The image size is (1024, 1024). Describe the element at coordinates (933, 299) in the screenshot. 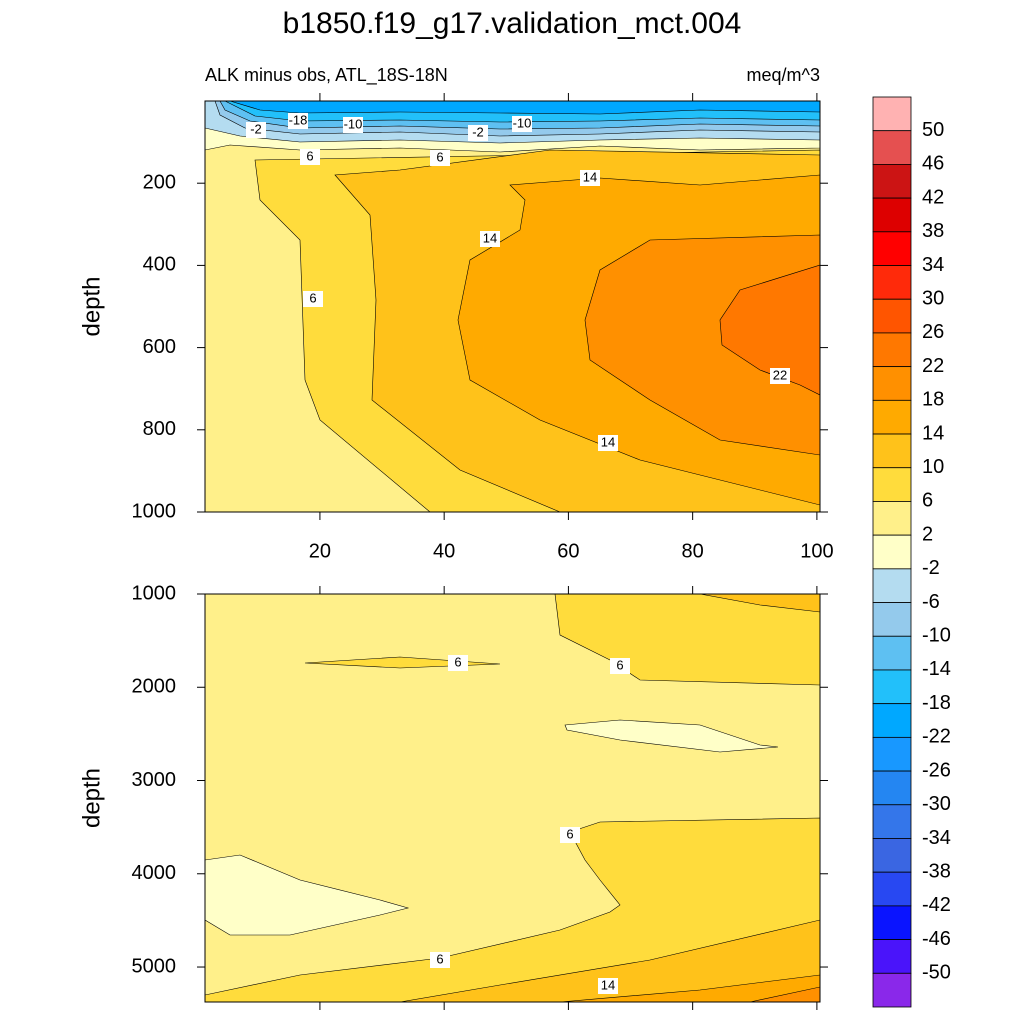

I see `colorbar-label: 30` at that location.